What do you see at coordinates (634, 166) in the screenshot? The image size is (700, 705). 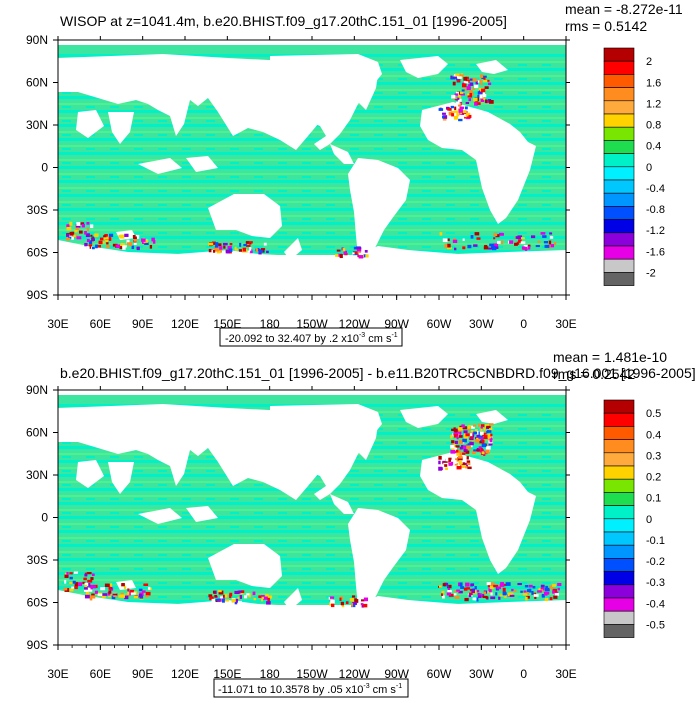 I see `panel-1-colorbar: 2 1.6 1.2 0.8 0.4 0 -0.4 -0.8 -1.2 -1.6 -2` at bounding box center [634, 166].